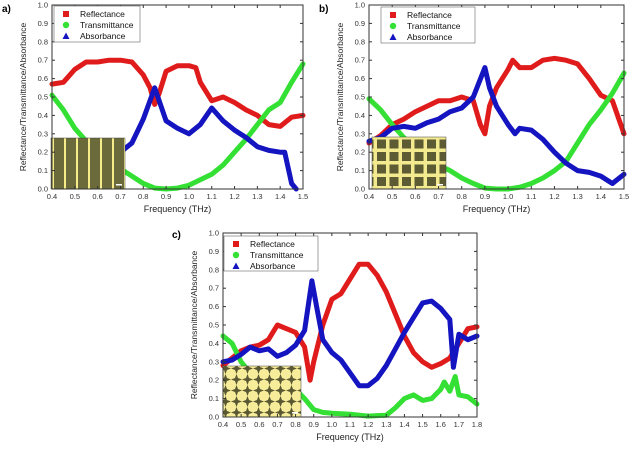 This screenshot has height=454, width=634. I want to click on x-tick-label: 1.8, so click(477, 424).